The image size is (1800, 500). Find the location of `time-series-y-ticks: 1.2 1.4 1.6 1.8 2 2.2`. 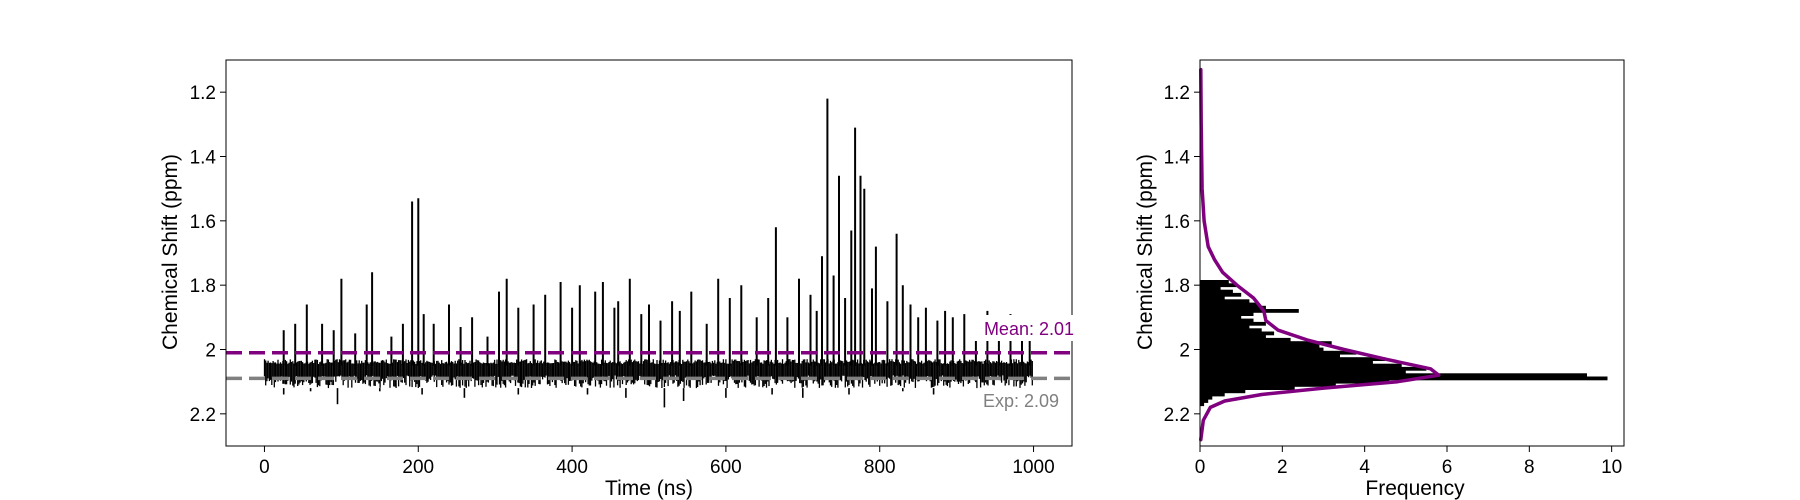

time-series-y-ticks: 1.2 1.4 1.6 1.8 2 2.2 is located at coordinates (208, 254).